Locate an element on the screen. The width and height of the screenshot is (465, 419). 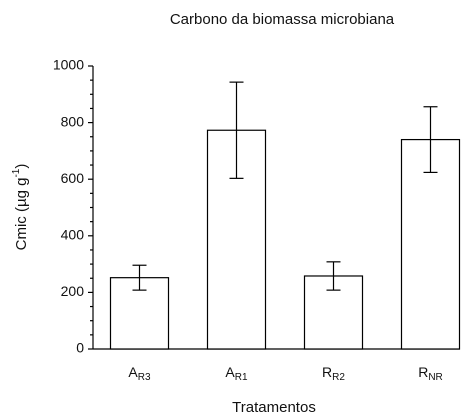
y-tick-label: 400 is located at coordinates (73, 235).